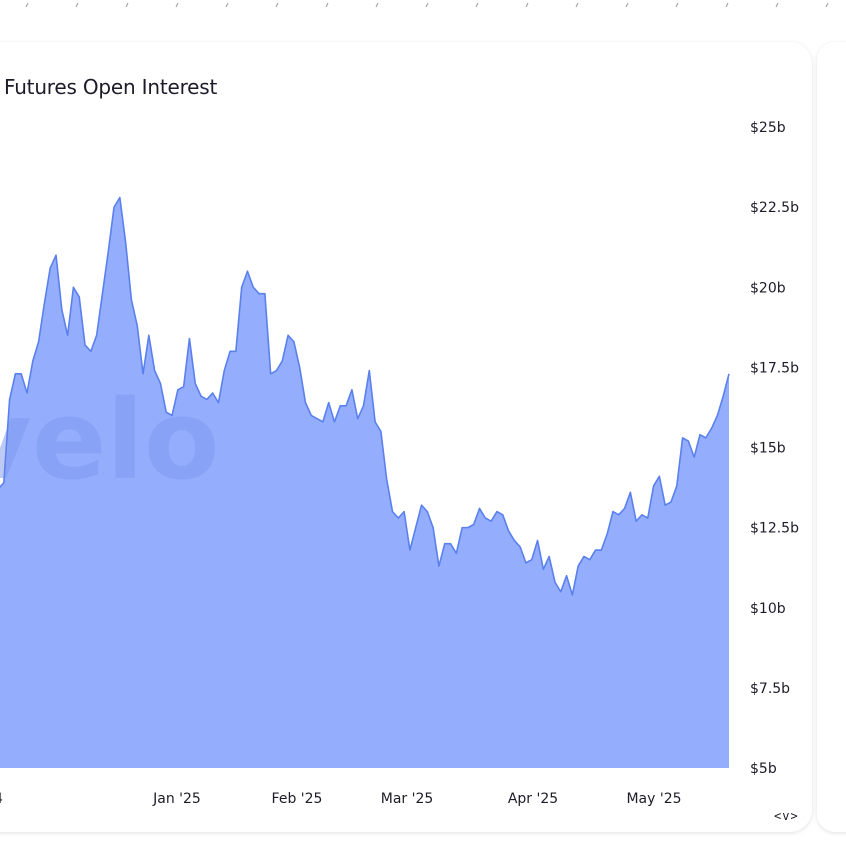 This screenshot has width=846, height=846. Describe the element at coordinates (831, 437) in the screenshot. I see `side-panel-card` at that location.